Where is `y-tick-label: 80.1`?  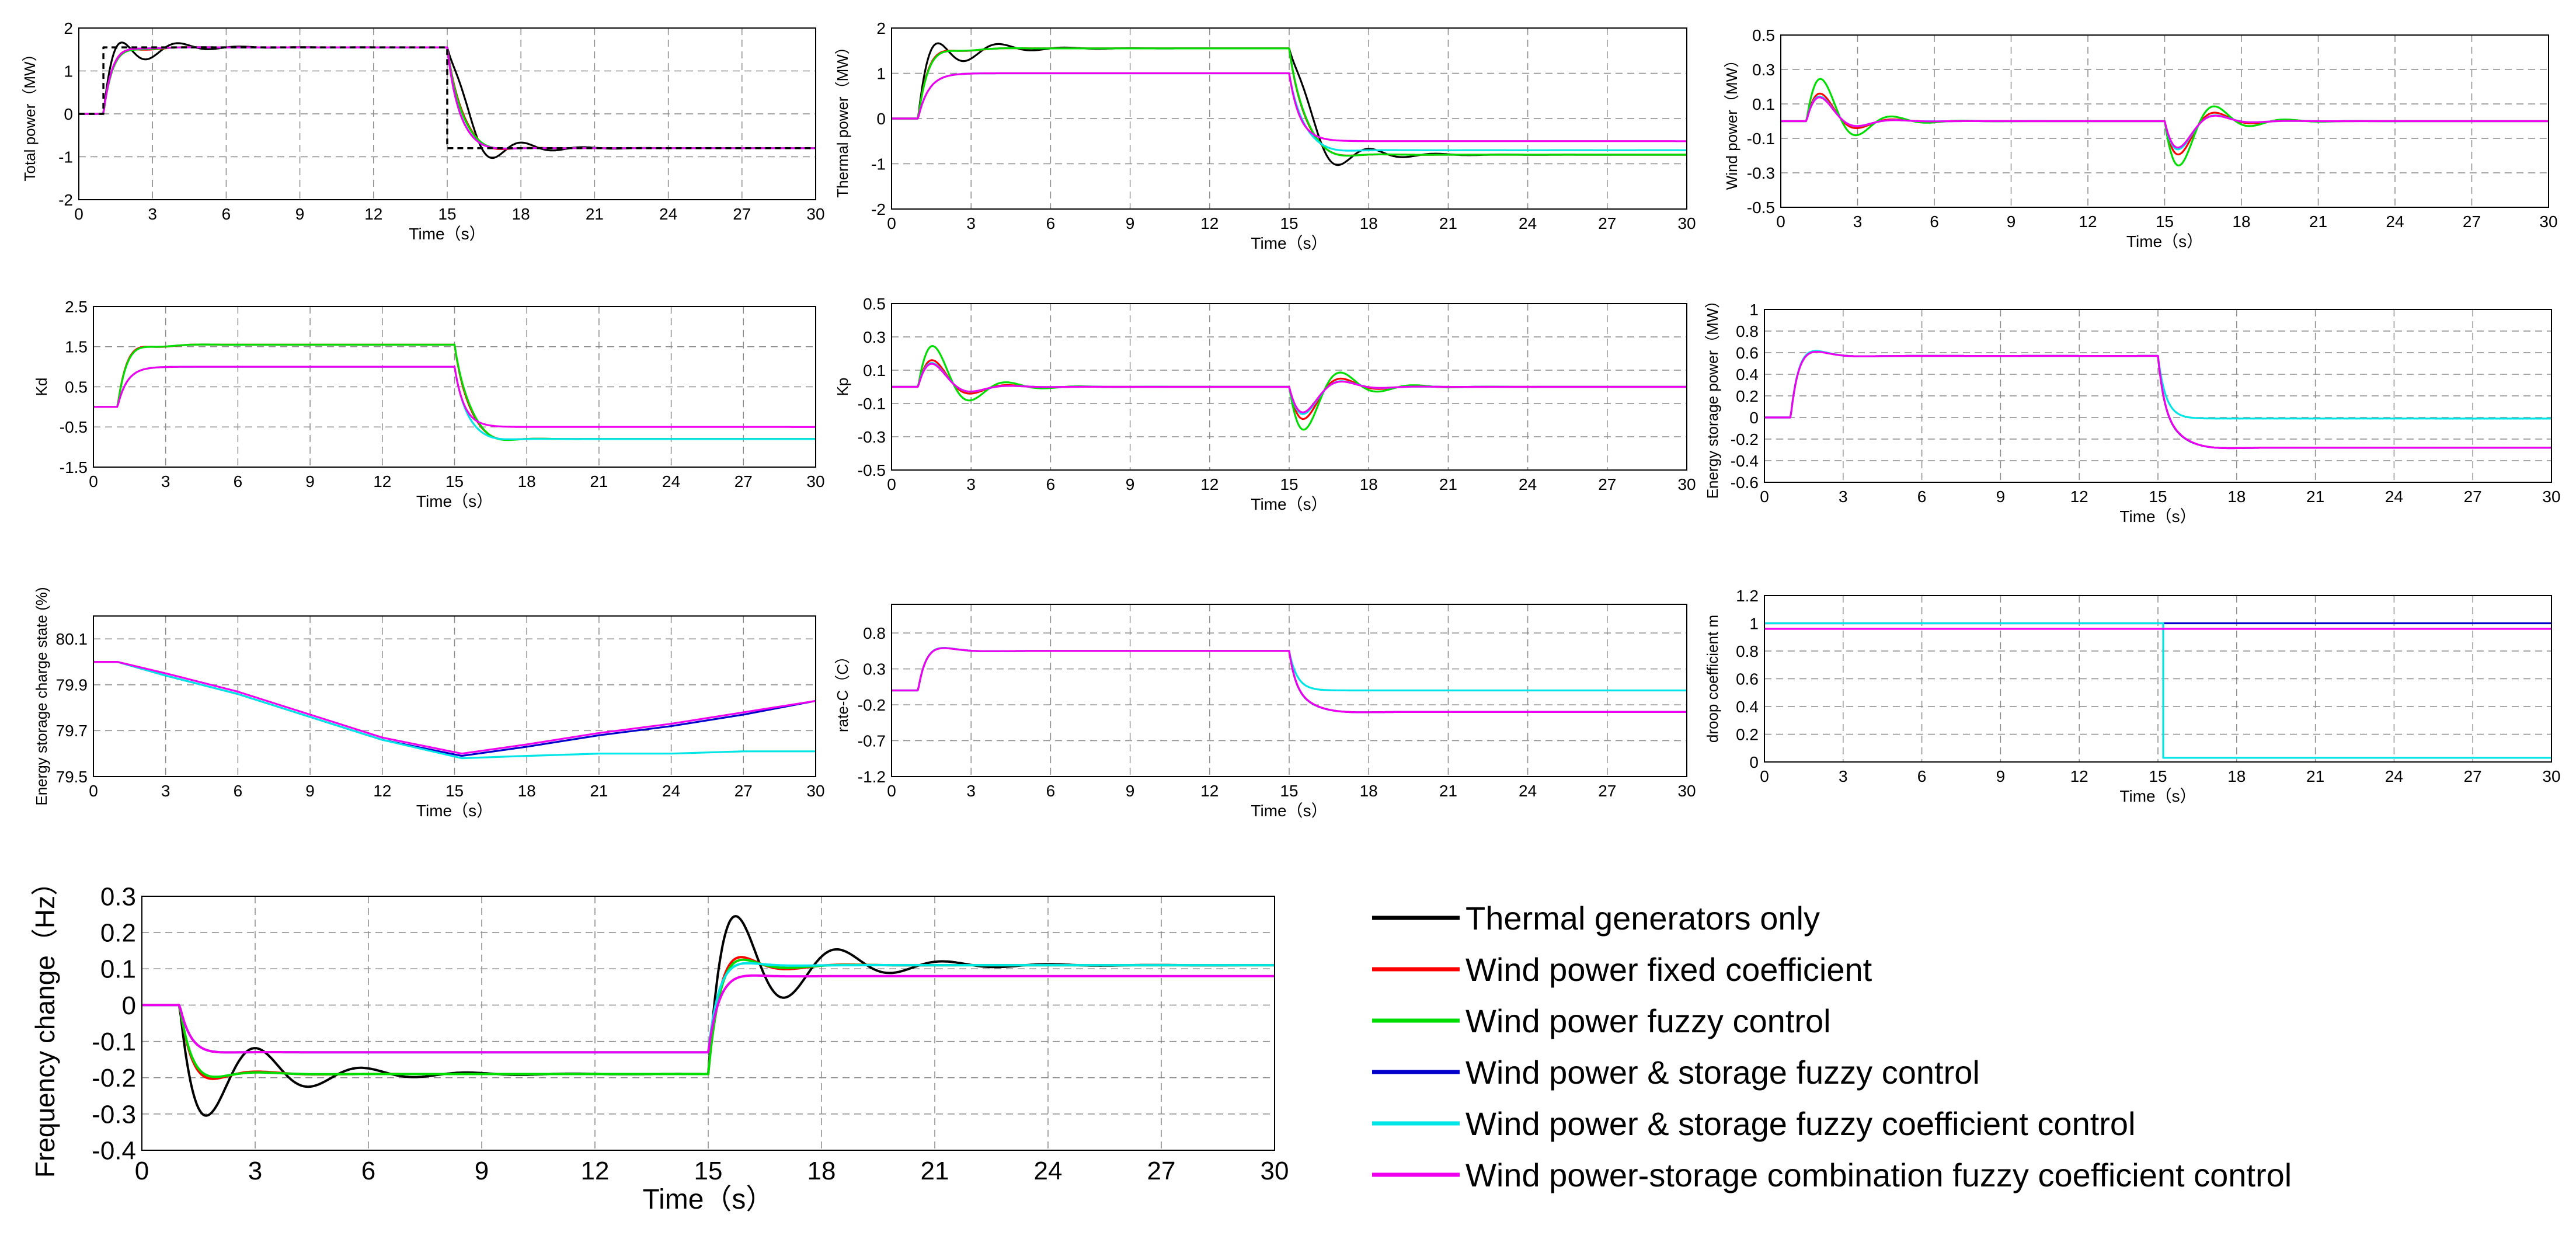
y-tick-label: 80.1 is located at coordinates (72, 639).